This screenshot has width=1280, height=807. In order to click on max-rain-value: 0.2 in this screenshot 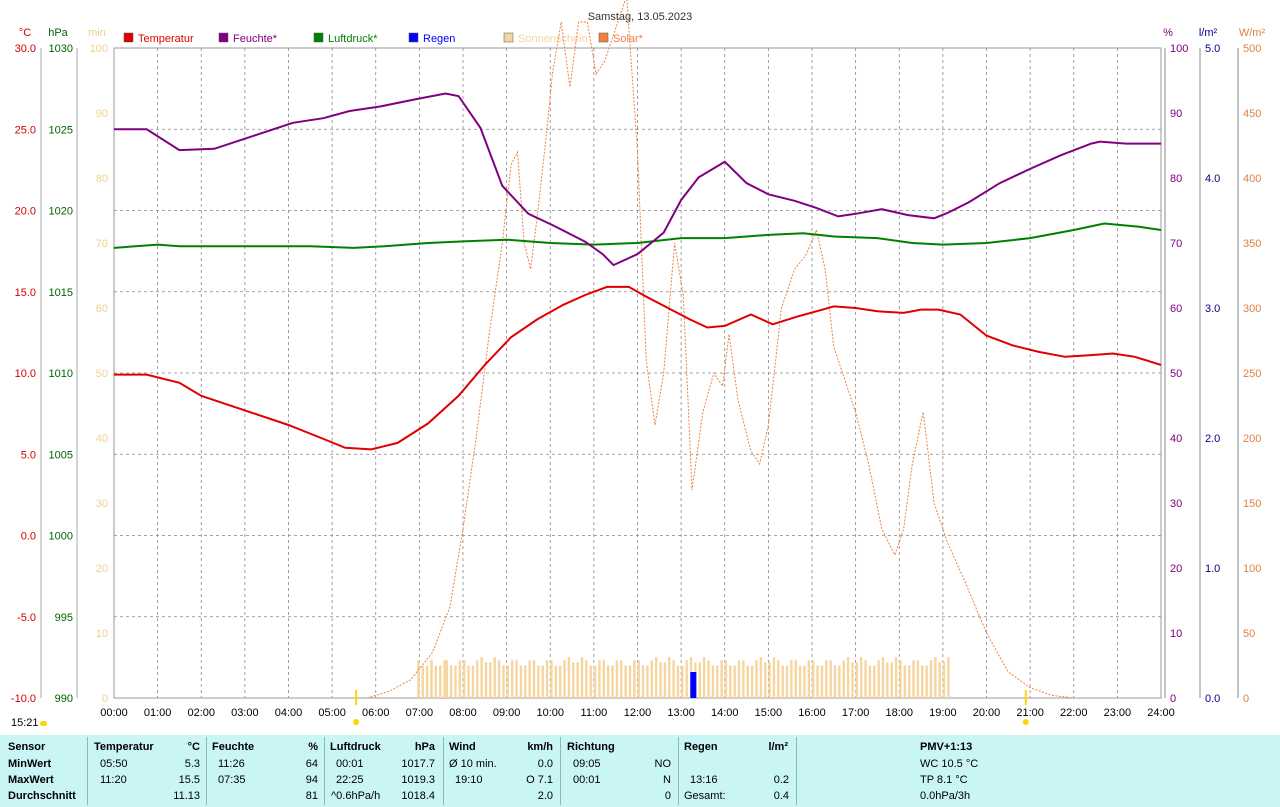, I will do `click(781, 780)`.